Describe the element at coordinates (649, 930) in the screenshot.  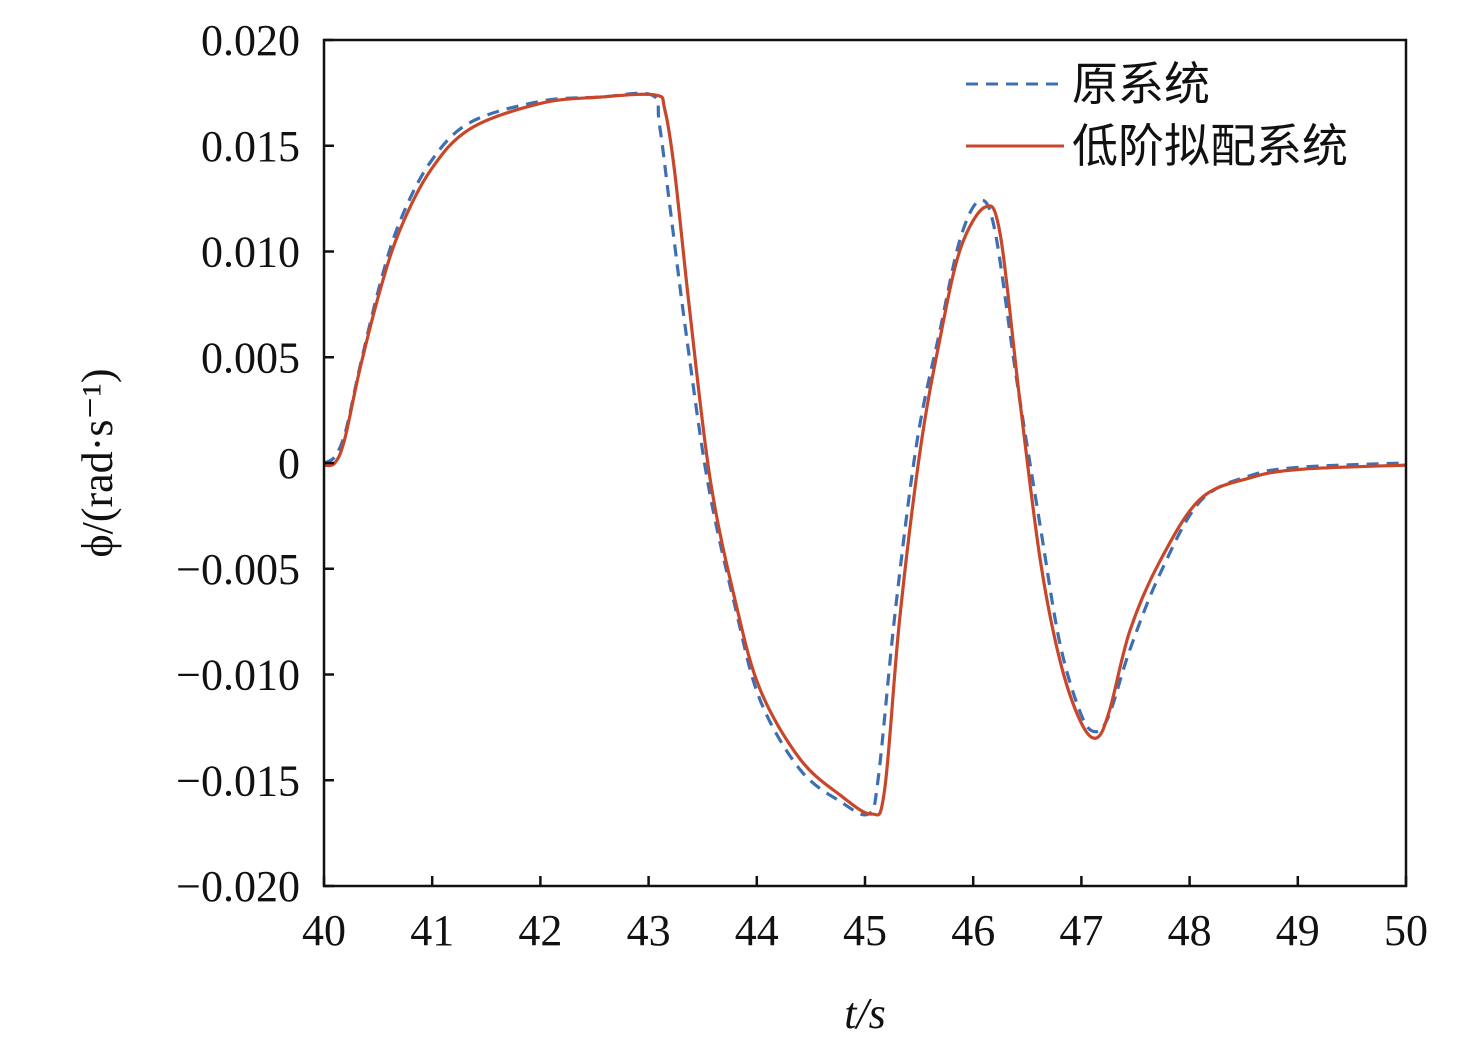
I see `x-tick-label: 43` at that location.